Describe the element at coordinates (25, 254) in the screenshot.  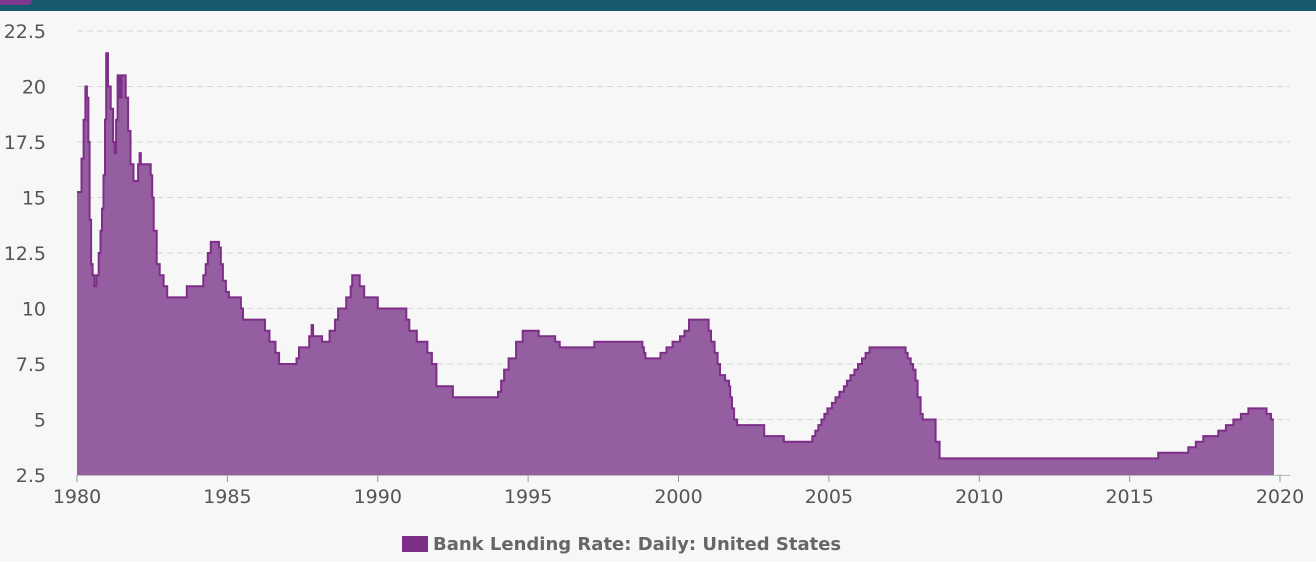
I see `y-tick-label: 12.5` at that location.